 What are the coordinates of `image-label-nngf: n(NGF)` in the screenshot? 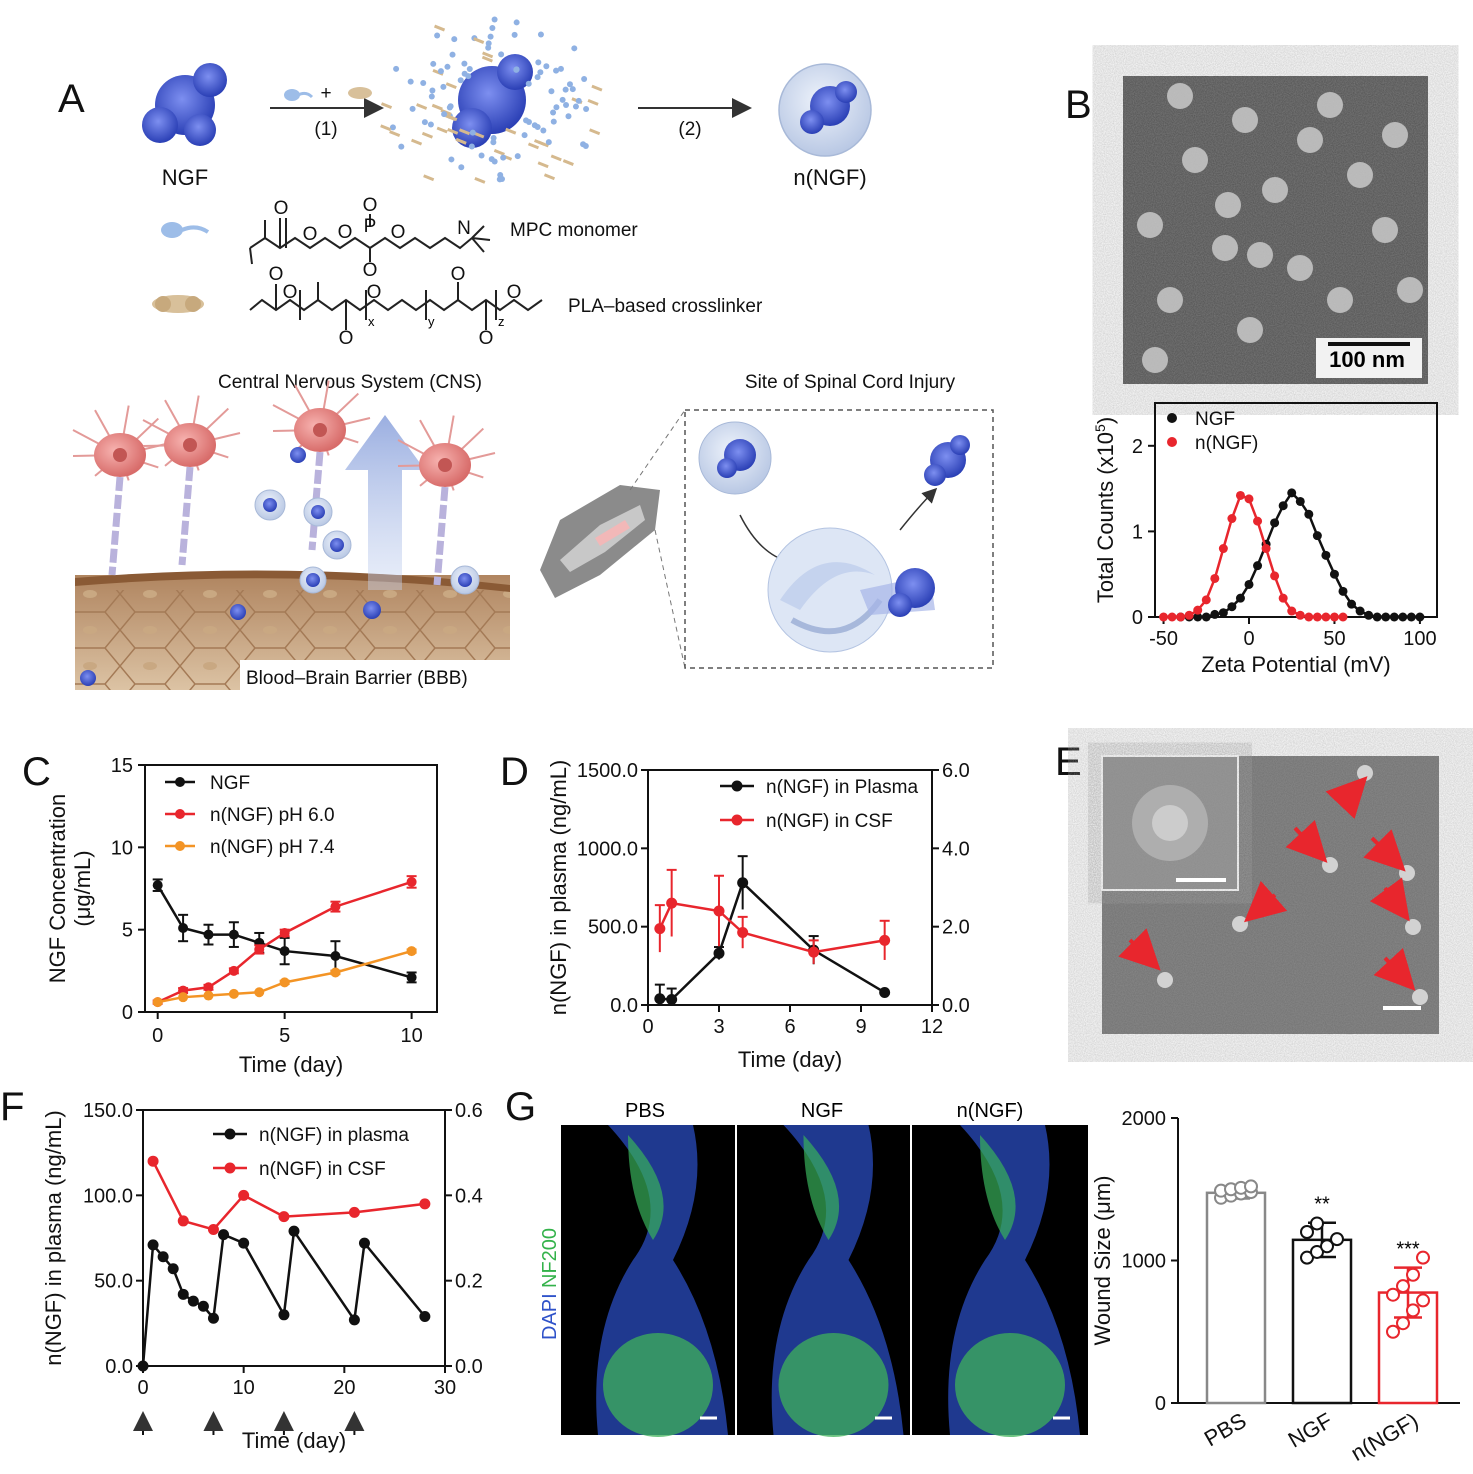 It's located at (990, 1111).